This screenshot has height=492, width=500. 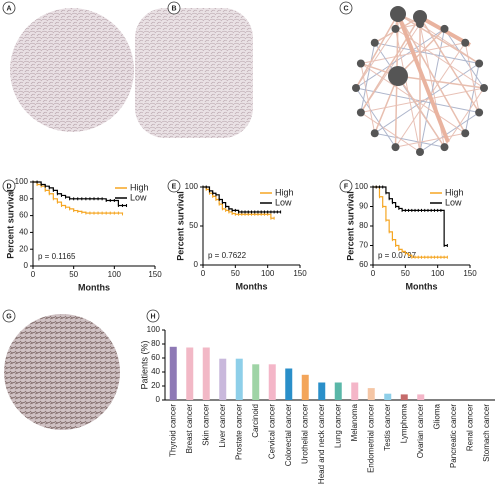 I want to click on panel-label: D, so click(x=8, y=186).